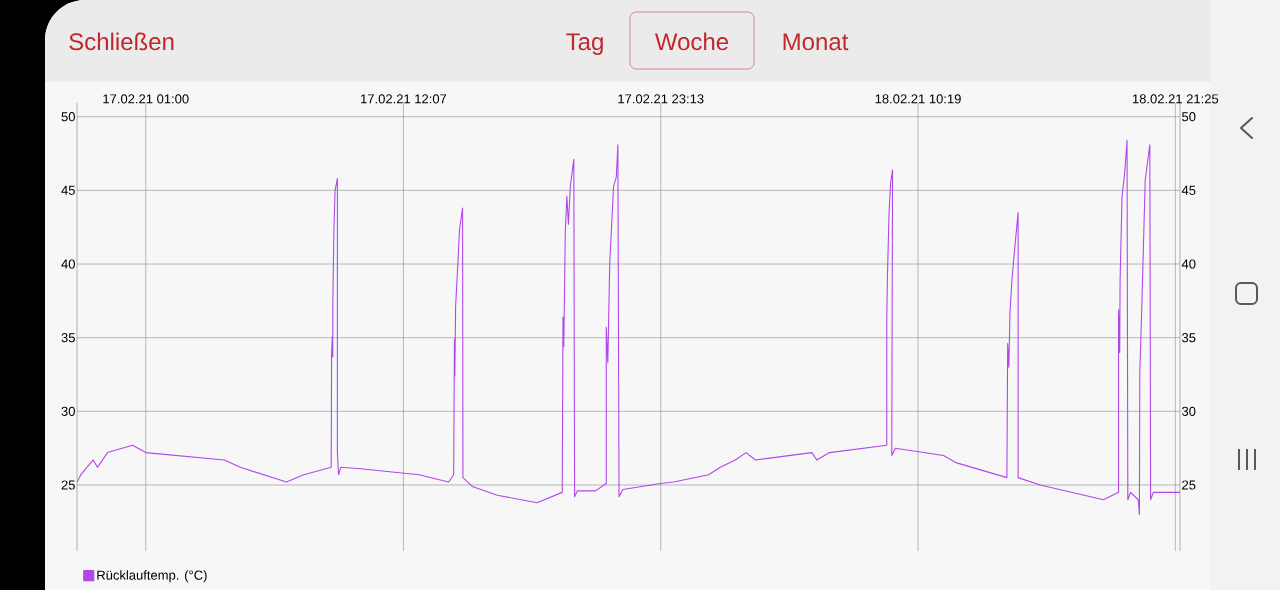 The width and height of the screenshot is (1280, 590). Describe the element at coordinates (1189, 338) in the screenshot. I see `y2-tick-label: 35` at that location.